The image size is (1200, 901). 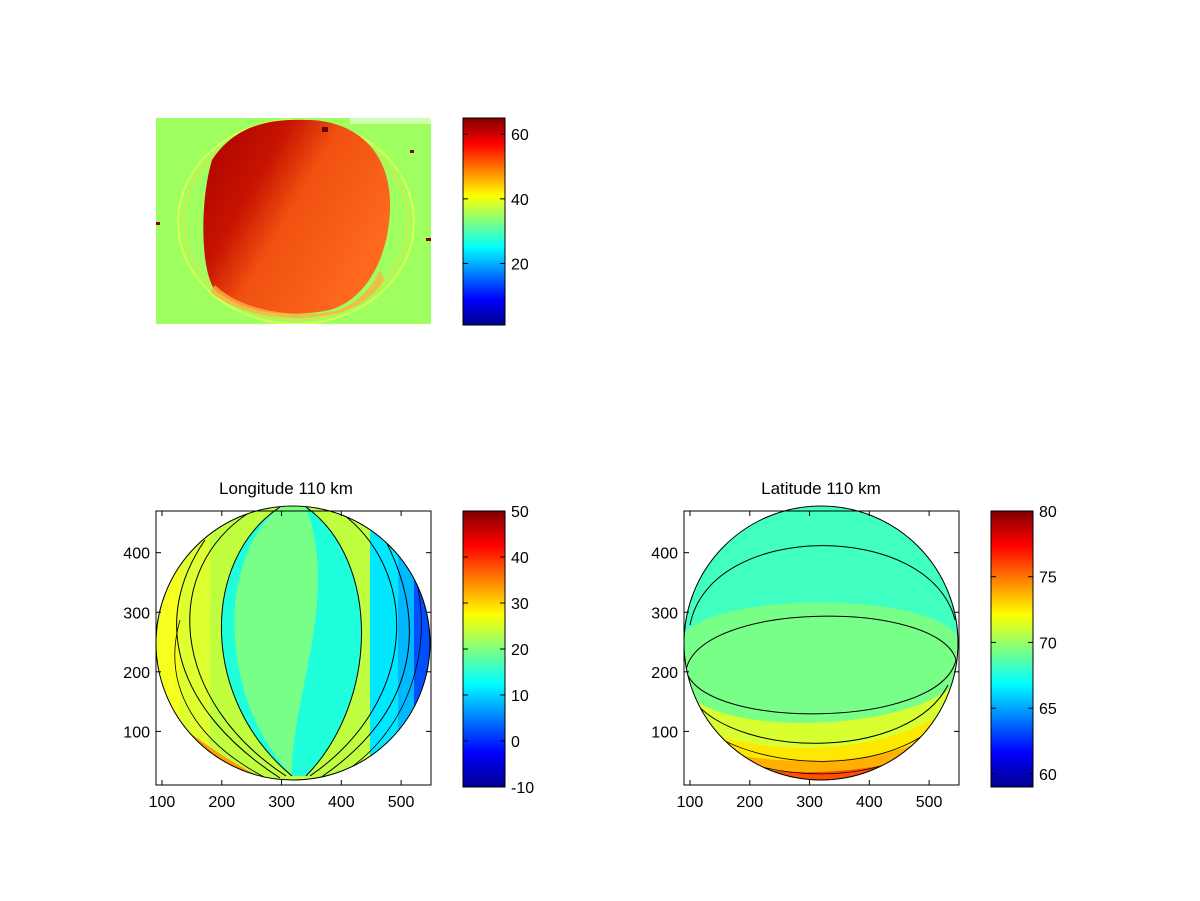 I want to click on longitude-title: Longitude 110 km, so click(x=286, y=488).